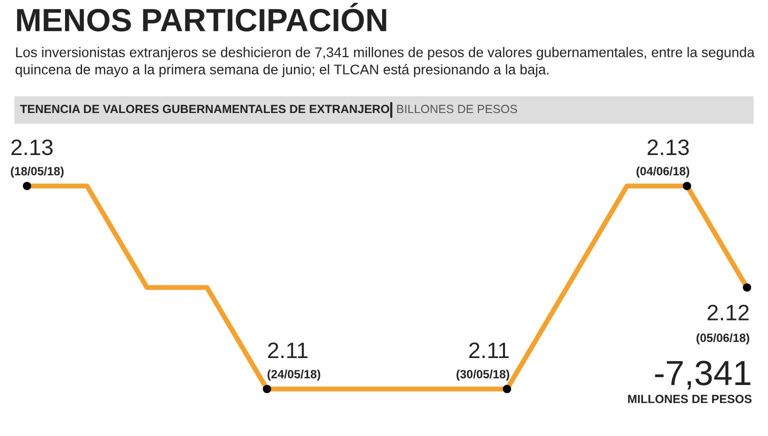 The image size is (768, 436). Describe the element at coordinates (457, 109) in the screenshot. I see `text: BILLONES DE PESOS` at that location.